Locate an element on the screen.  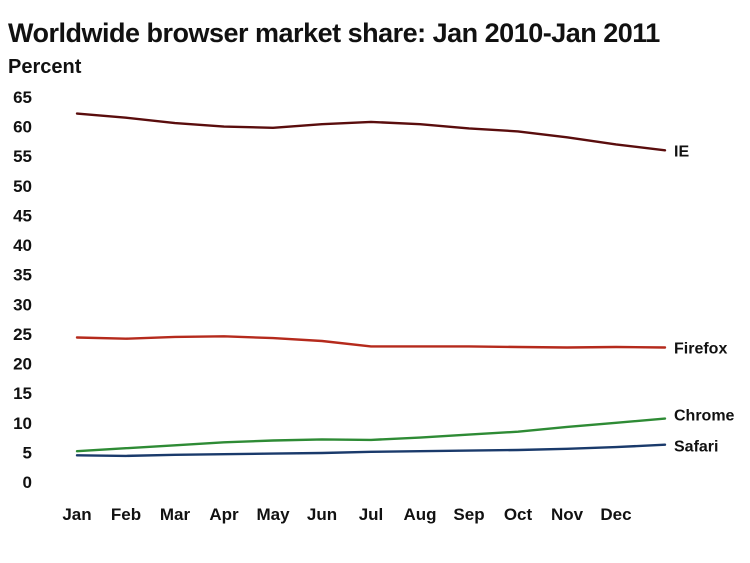
series-labels: IE Firefox Chrome Safari is located at coordinates (704, 299).